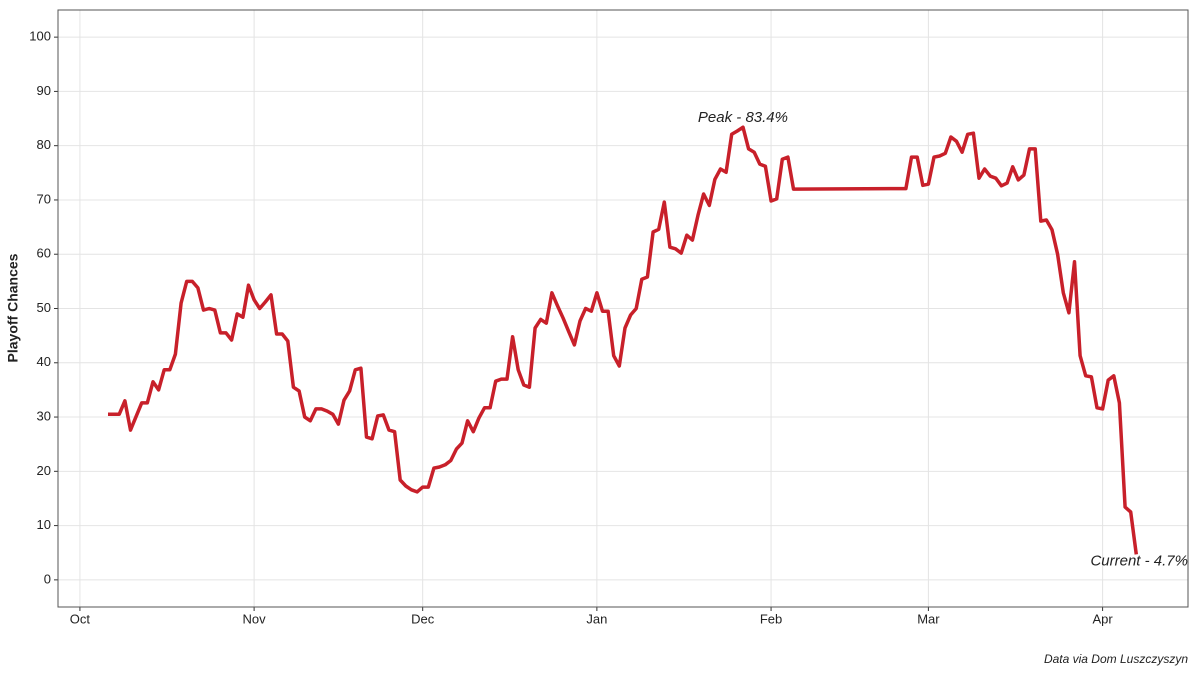 The height and width of the screenshot is (675, 1200). What do you see at coordinates (1102, 618) in the screenshot?
I see `x-tick-label: Apr` at bounding box center [1102, 618].